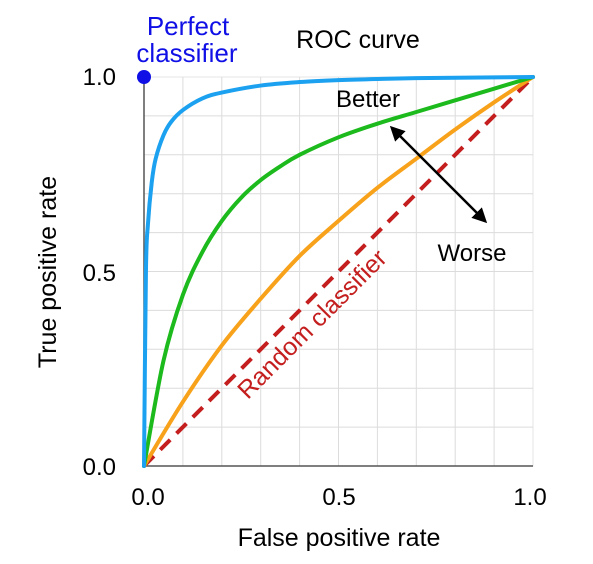 Image resolution: width=593 pixels, height=564 pixels. Describe the element at coordinates (186, 53) in the screenshot. I see `perfect-classifier-label-line2: classifier` at that location.